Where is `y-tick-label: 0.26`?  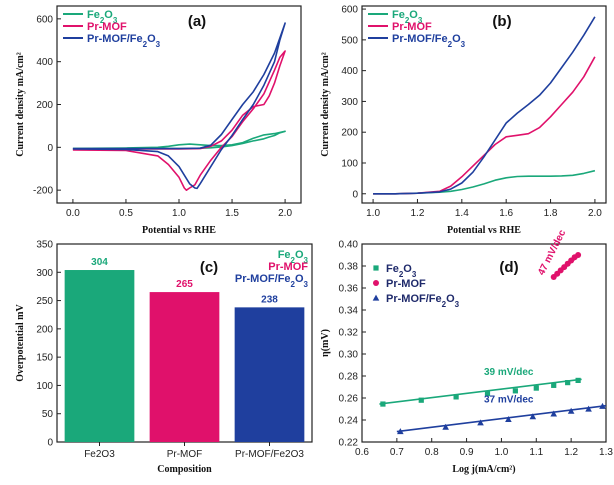
y-tick-label: 0.26 is located at coordinates (349, 399).